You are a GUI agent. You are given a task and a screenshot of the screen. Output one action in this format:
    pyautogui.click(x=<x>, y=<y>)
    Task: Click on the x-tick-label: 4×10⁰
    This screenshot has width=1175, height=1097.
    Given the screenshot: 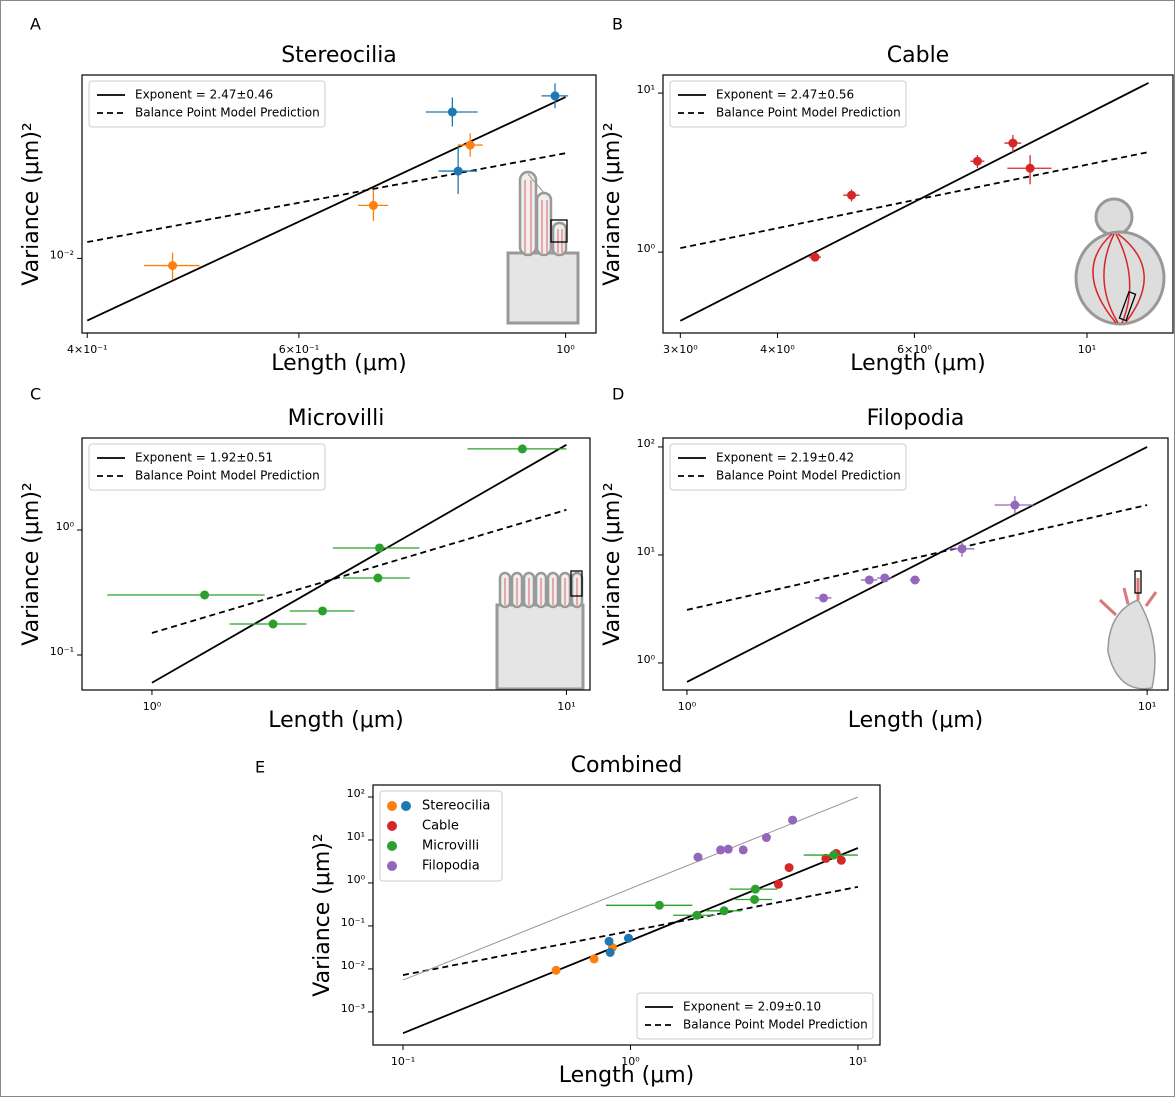 What is the action you would take?
    pyautogui.click(x=777, y=349)
    